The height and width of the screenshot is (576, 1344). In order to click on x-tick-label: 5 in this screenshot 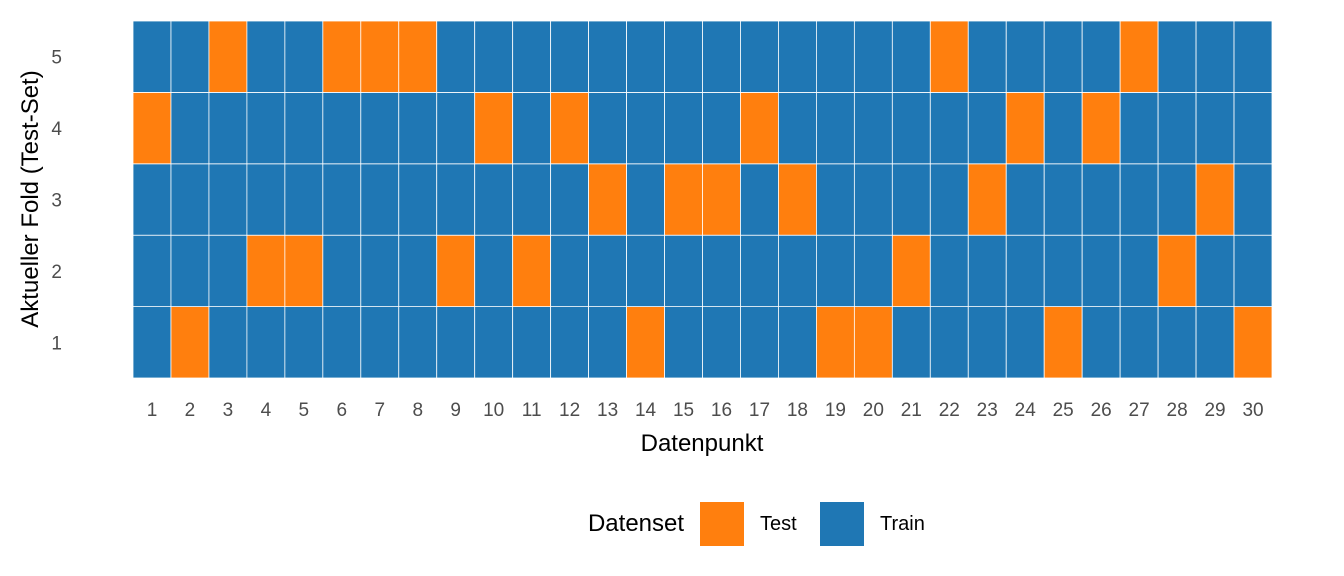, I will do `click(304, 410)`.